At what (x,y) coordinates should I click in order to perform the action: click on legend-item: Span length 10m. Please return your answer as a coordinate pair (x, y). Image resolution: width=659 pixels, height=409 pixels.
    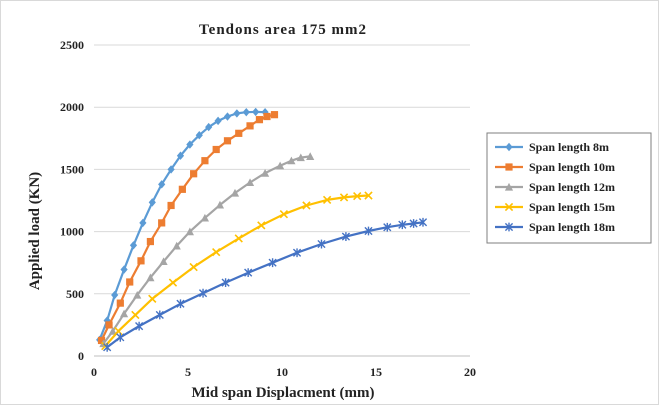
    Looking at the image, I should click on (555, 167).